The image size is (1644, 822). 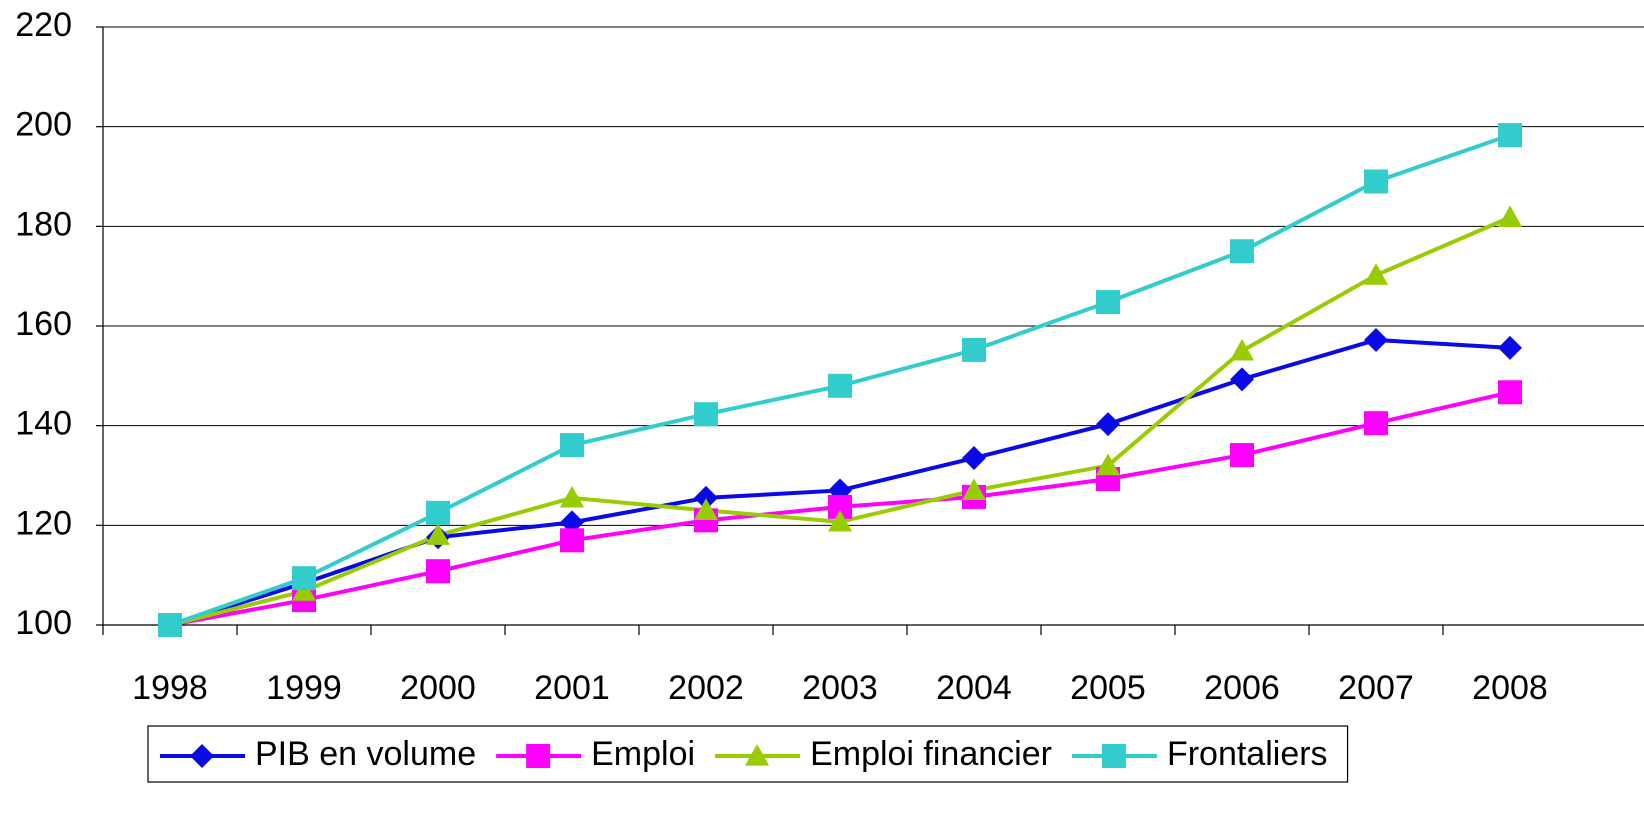 I want to click on y-tick-label: 200, so click(x=43, y=125).